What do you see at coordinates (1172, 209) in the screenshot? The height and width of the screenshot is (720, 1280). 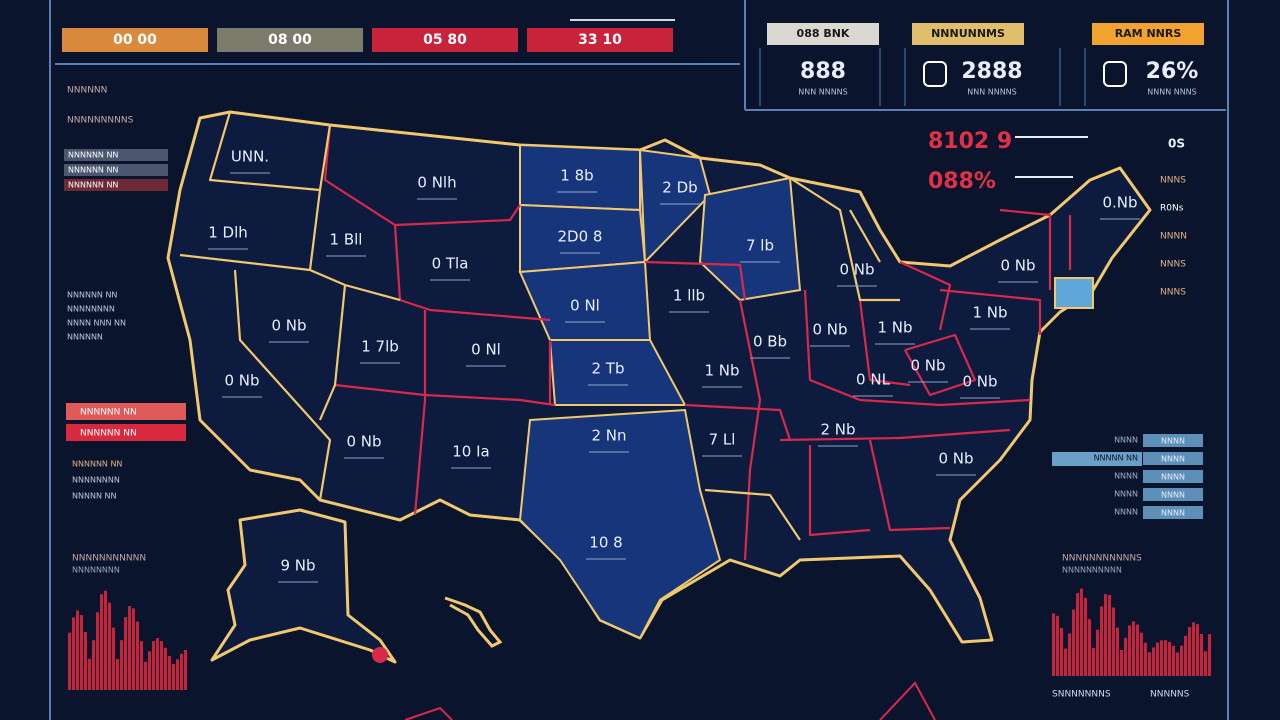 I see `panel-note: R0Ns` at bounding box center [1172, 209].